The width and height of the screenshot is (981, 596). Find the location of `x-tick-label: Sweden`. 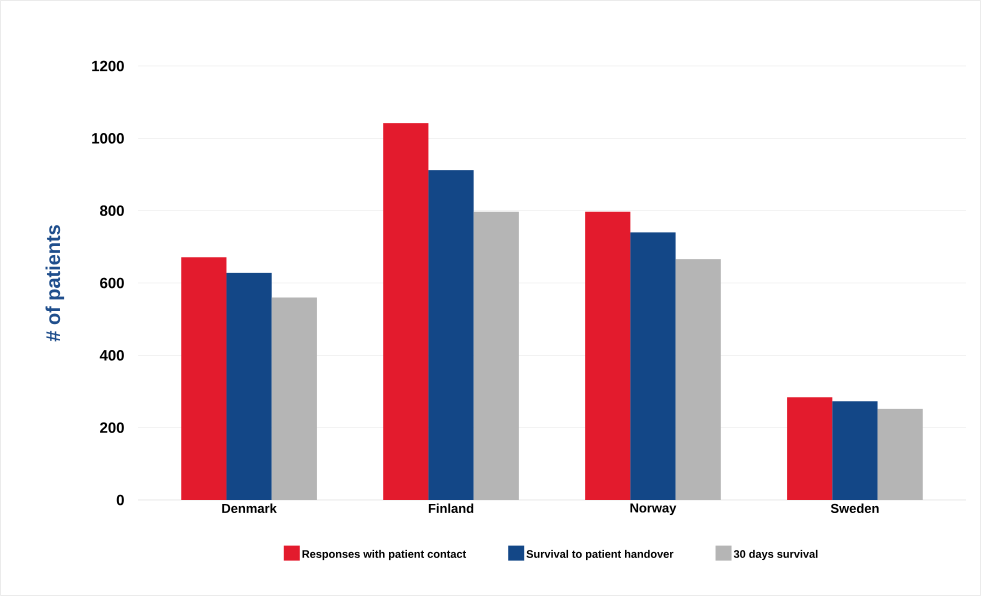

x-tick-label: Sweden is located at coordinates (854, 509).